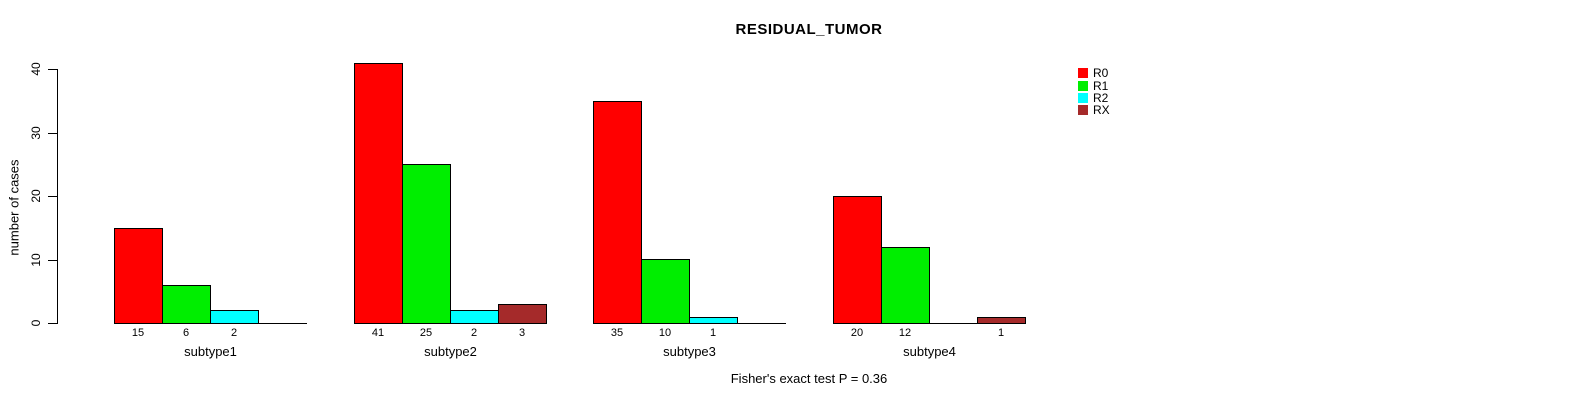 This screenshot has width=1590, height=400. I want to click on y-axis-tick-label: 10, so click(36, 260).